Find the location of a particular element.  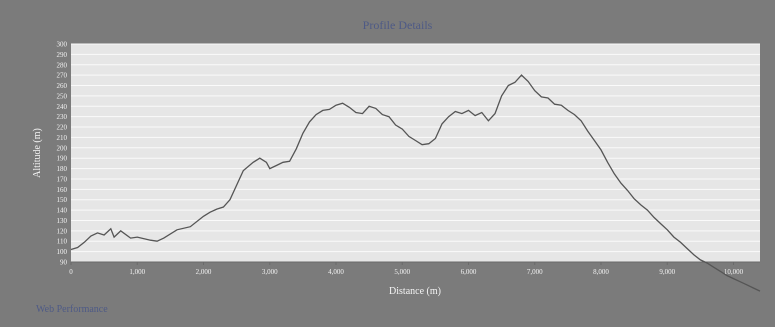

chart-title: Profile Details is located at coordinates (397, 25).